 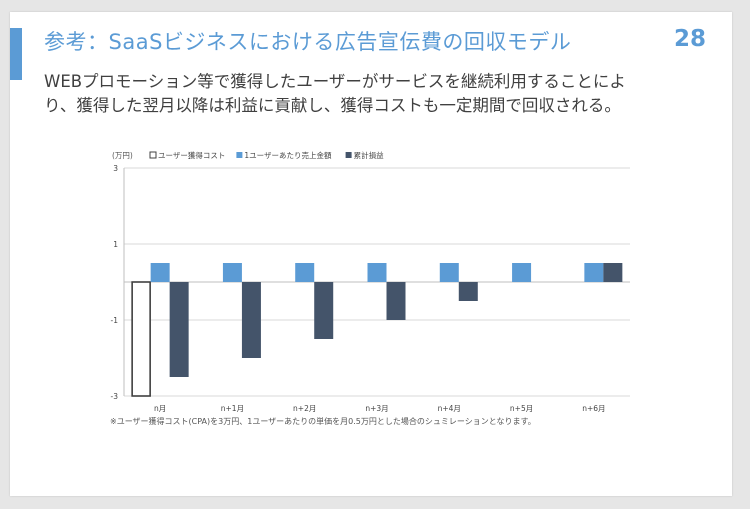 I want to click on x-tick-label: n月, so click(x=160, y=408).